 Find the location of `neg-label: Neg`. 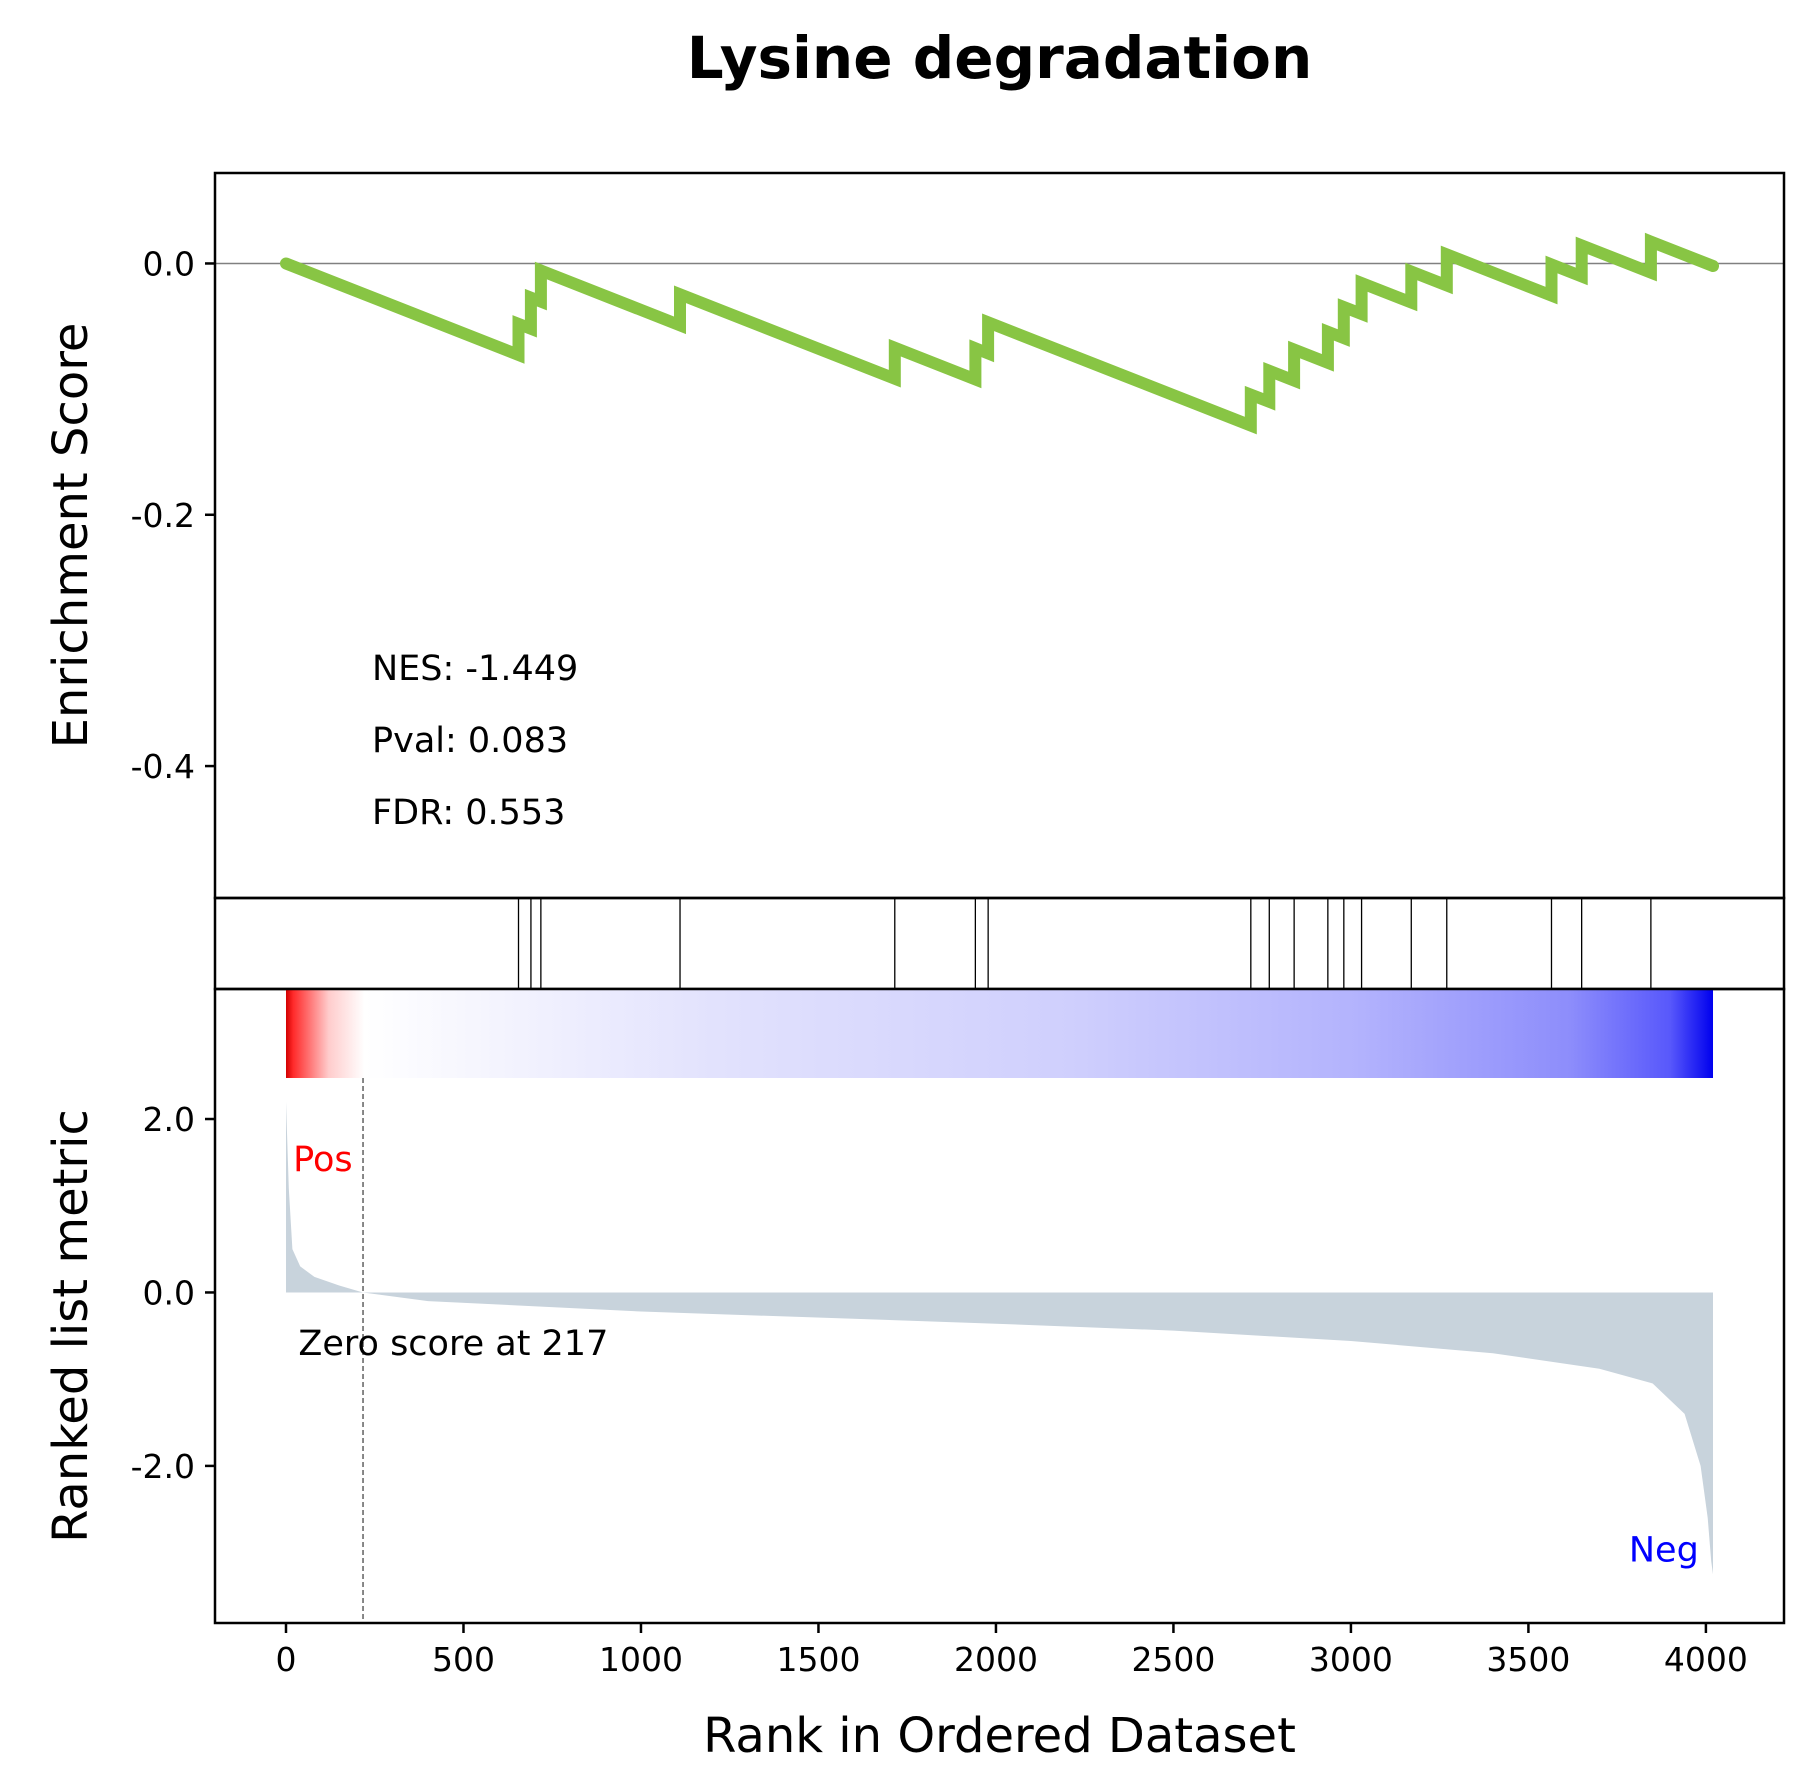

neg-label: Neg is located at coordinates (1664, 1550).